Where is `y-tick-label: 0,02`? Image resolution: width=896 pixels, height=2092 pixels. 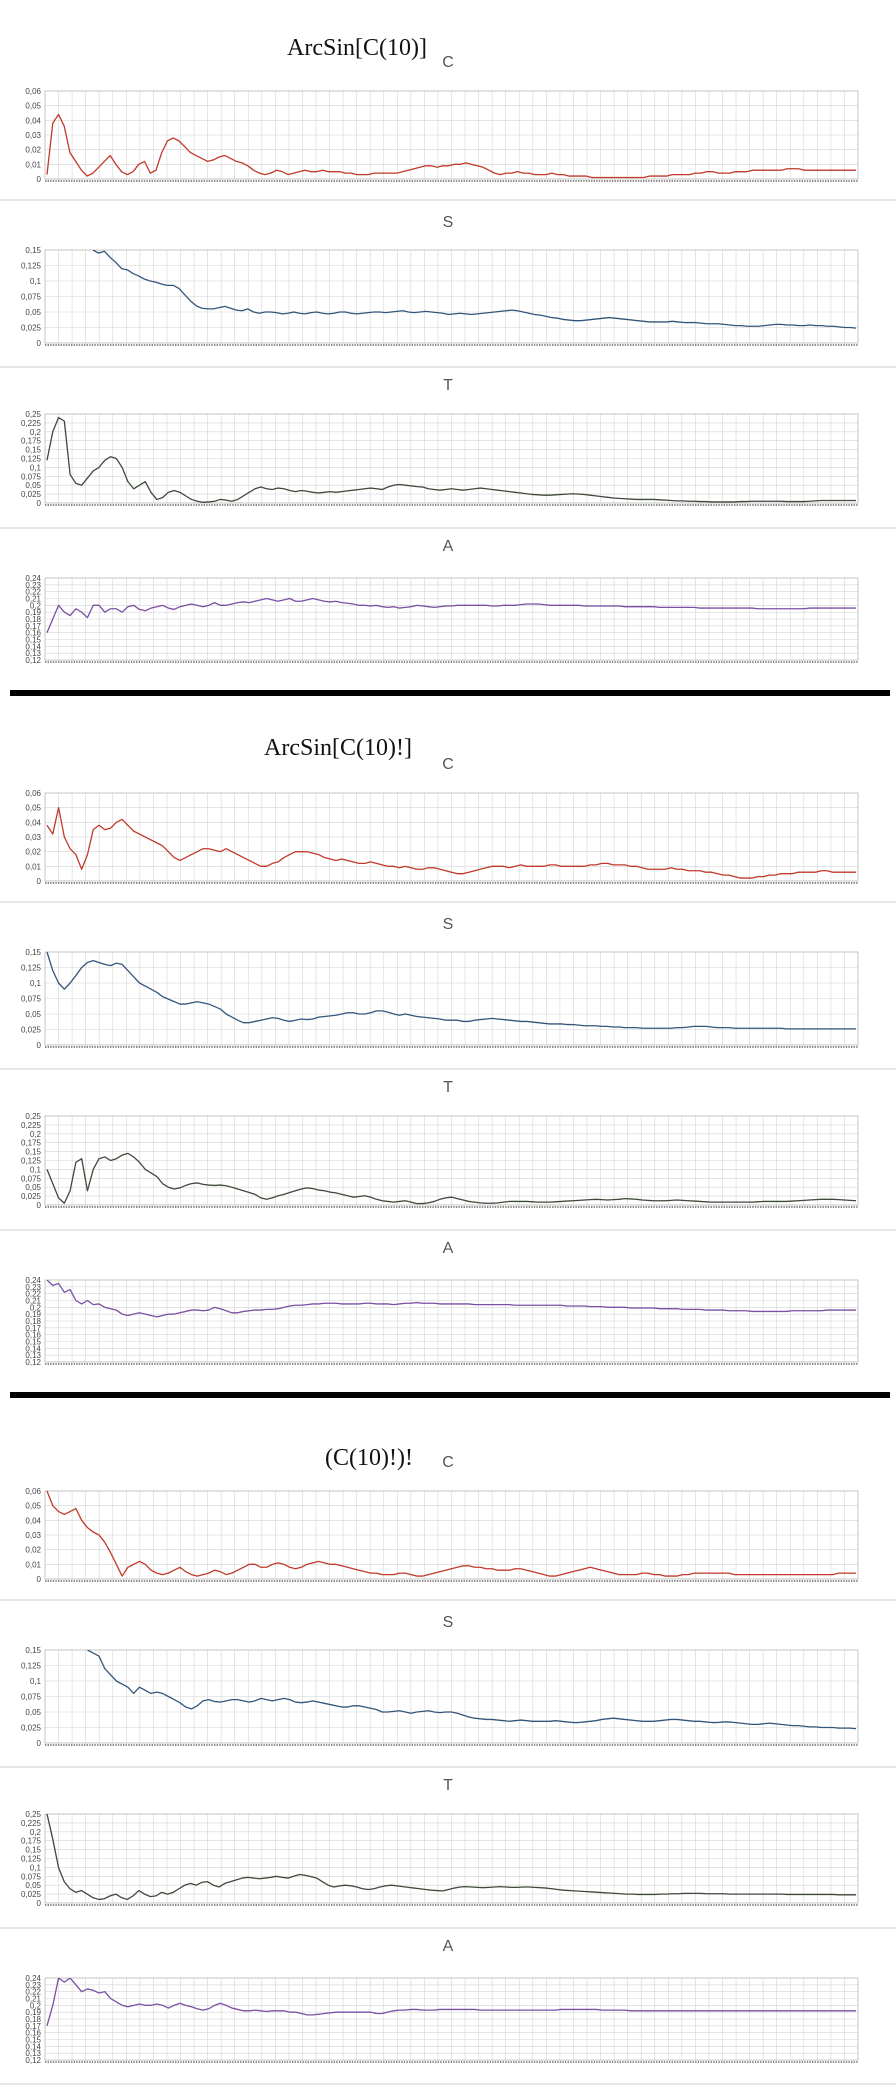 y-tick-label: 0,02 is located at coordinates (33, 150).